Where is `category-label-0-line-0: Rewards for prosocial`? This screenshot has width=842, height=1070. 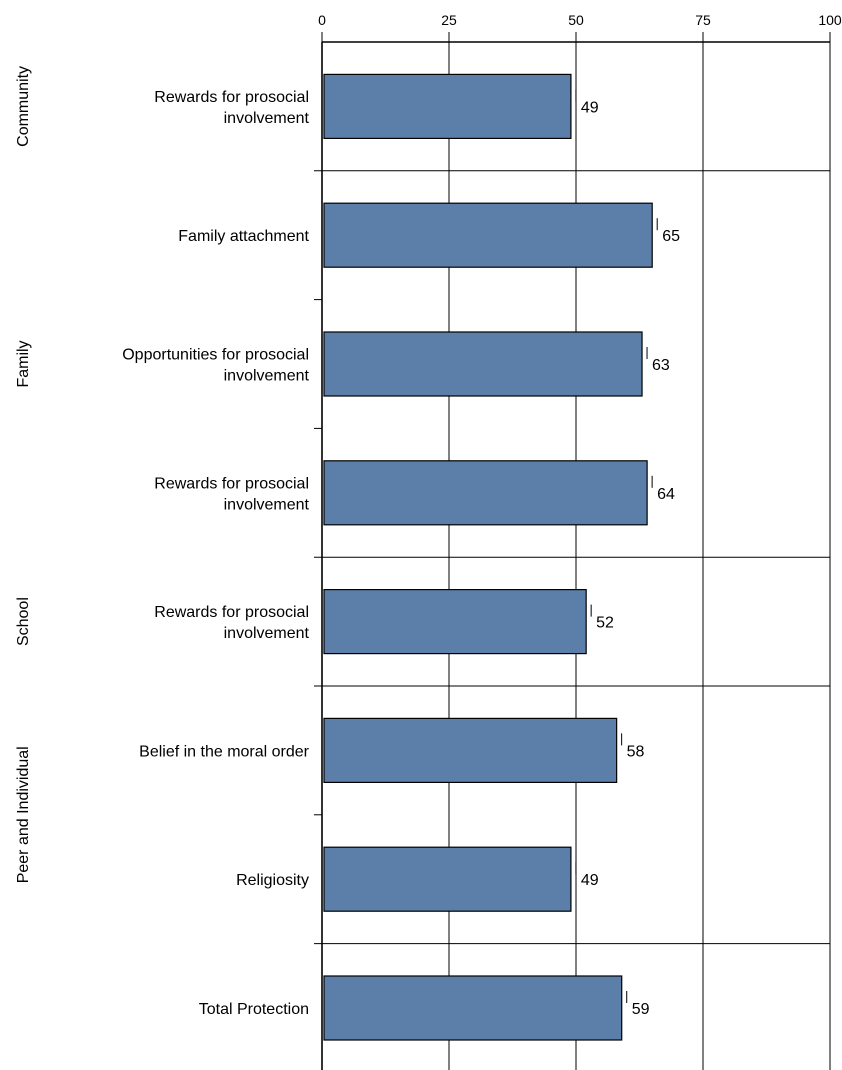
category-label-0-line-0: Rewards for prosocial is located at coordinates (231, 97).